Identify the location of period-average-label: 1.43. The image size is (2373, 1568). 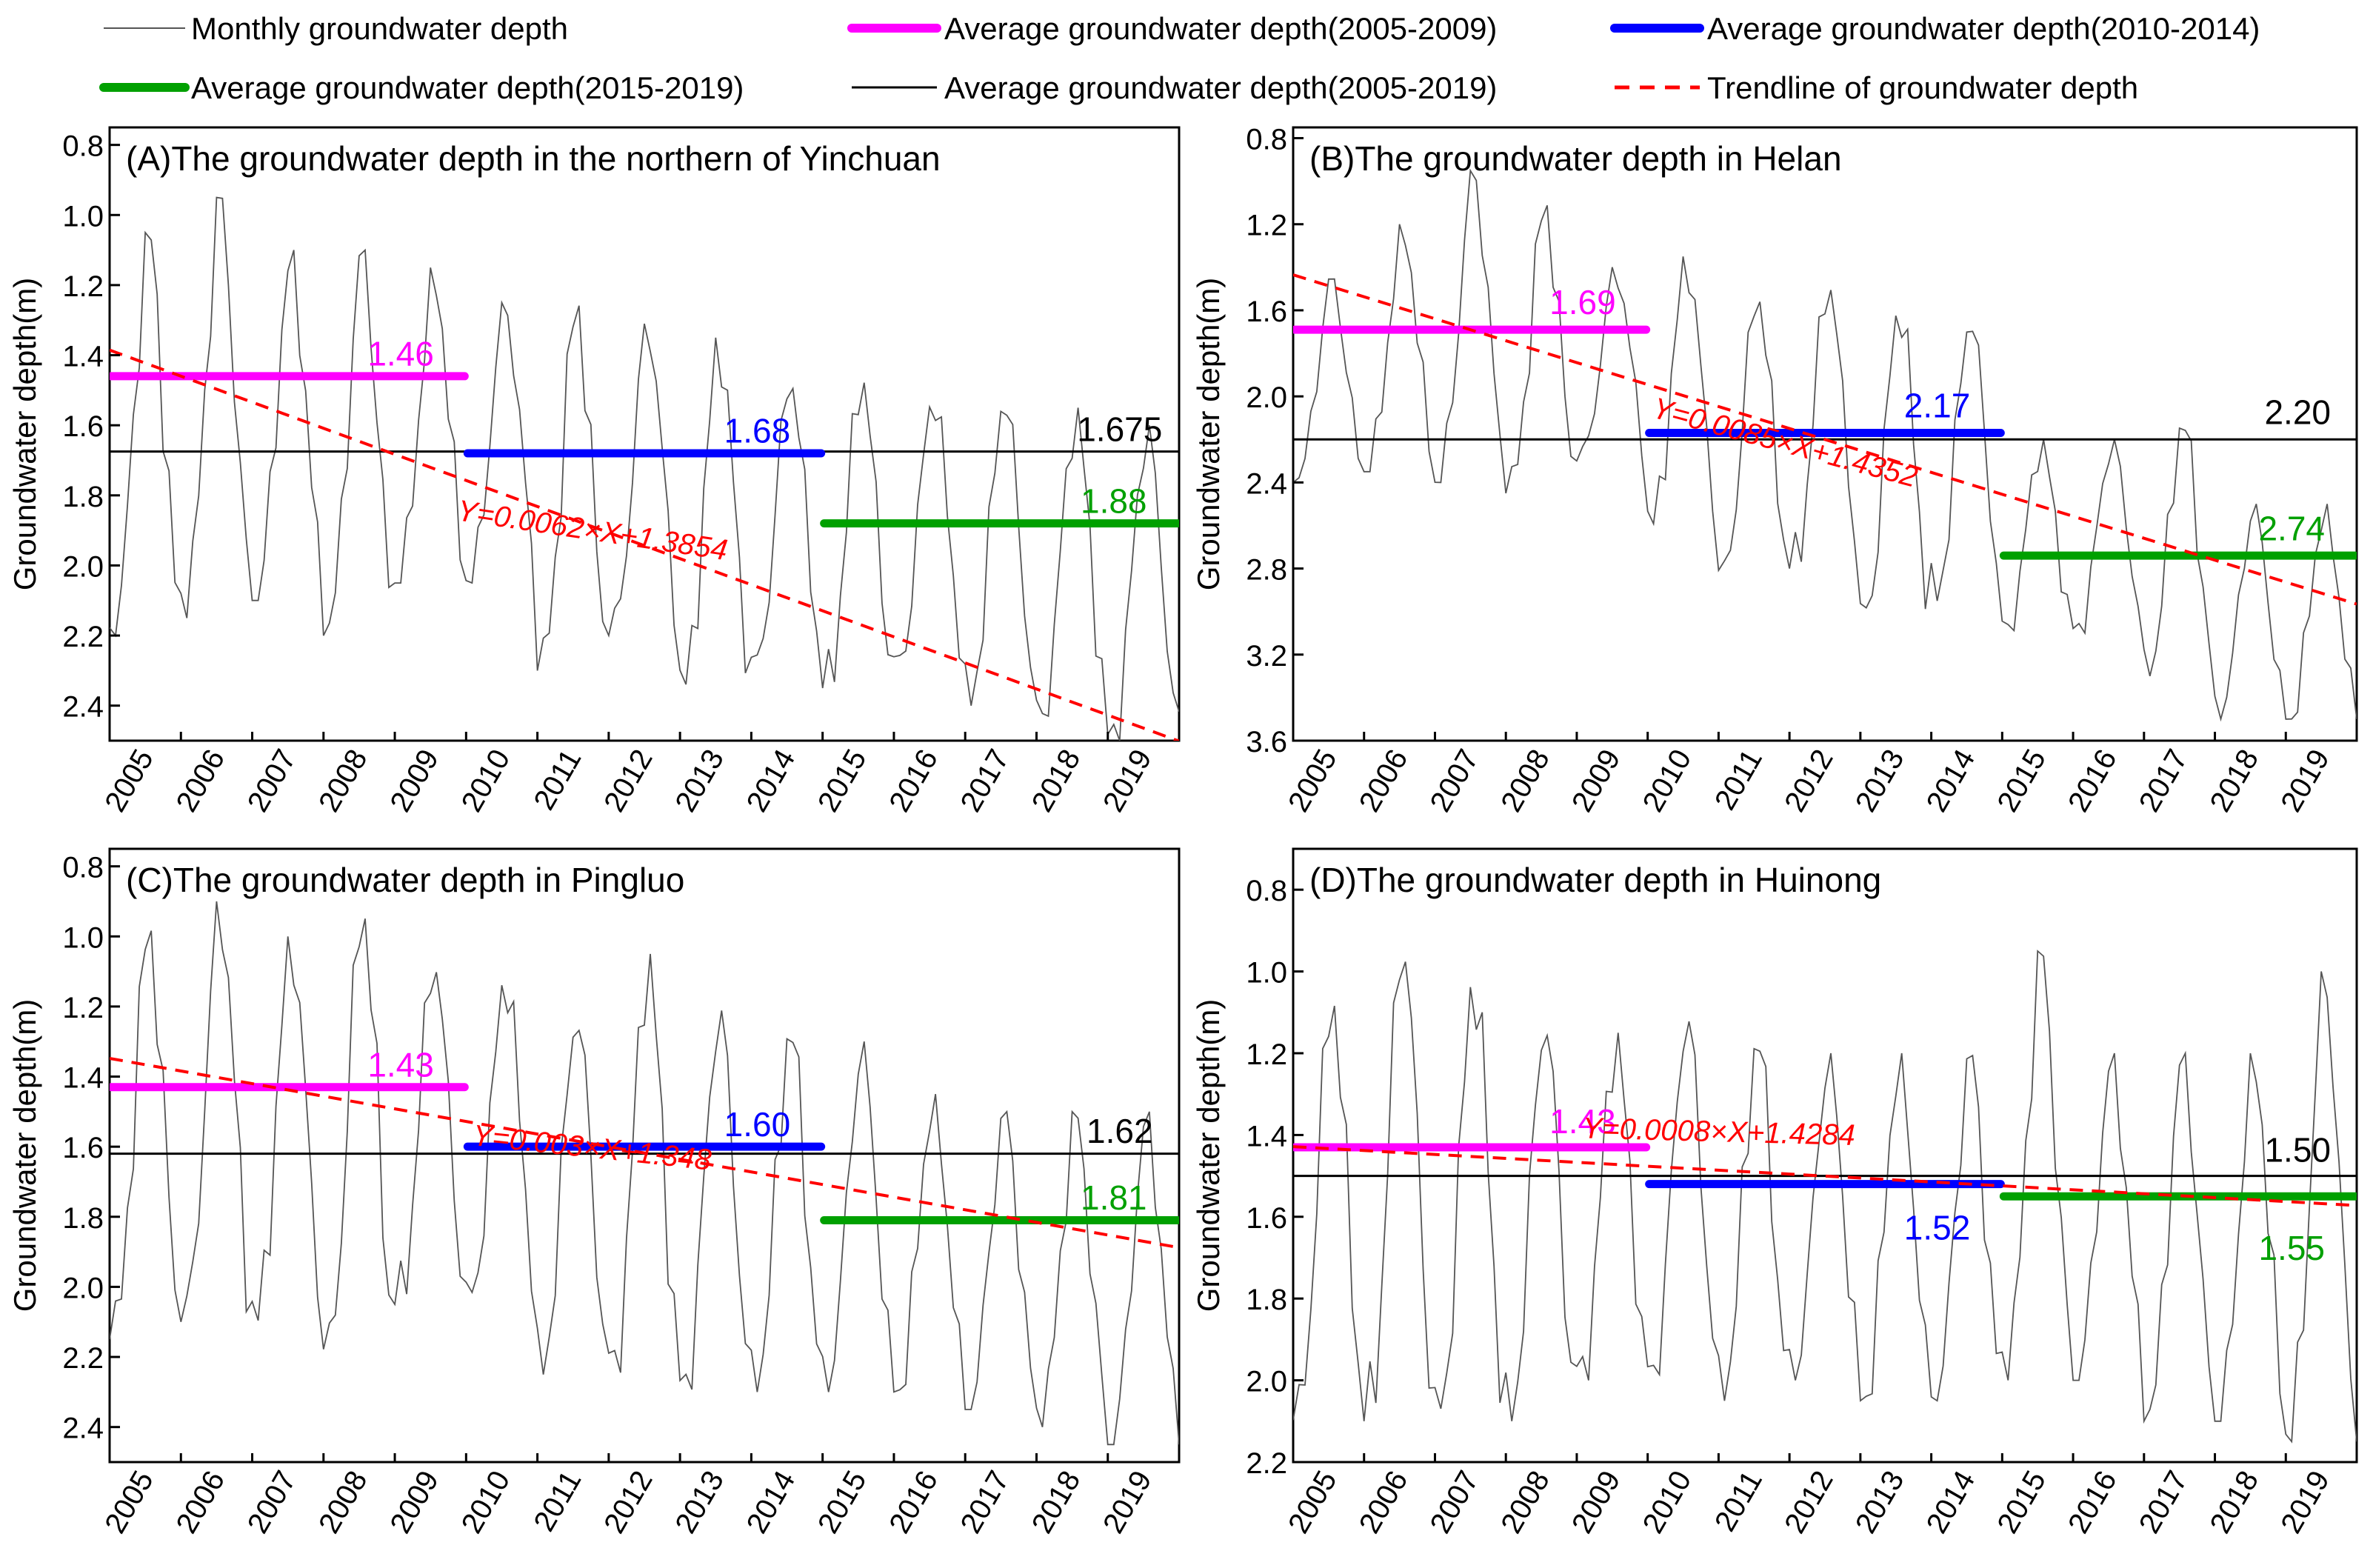
(400, 1064).